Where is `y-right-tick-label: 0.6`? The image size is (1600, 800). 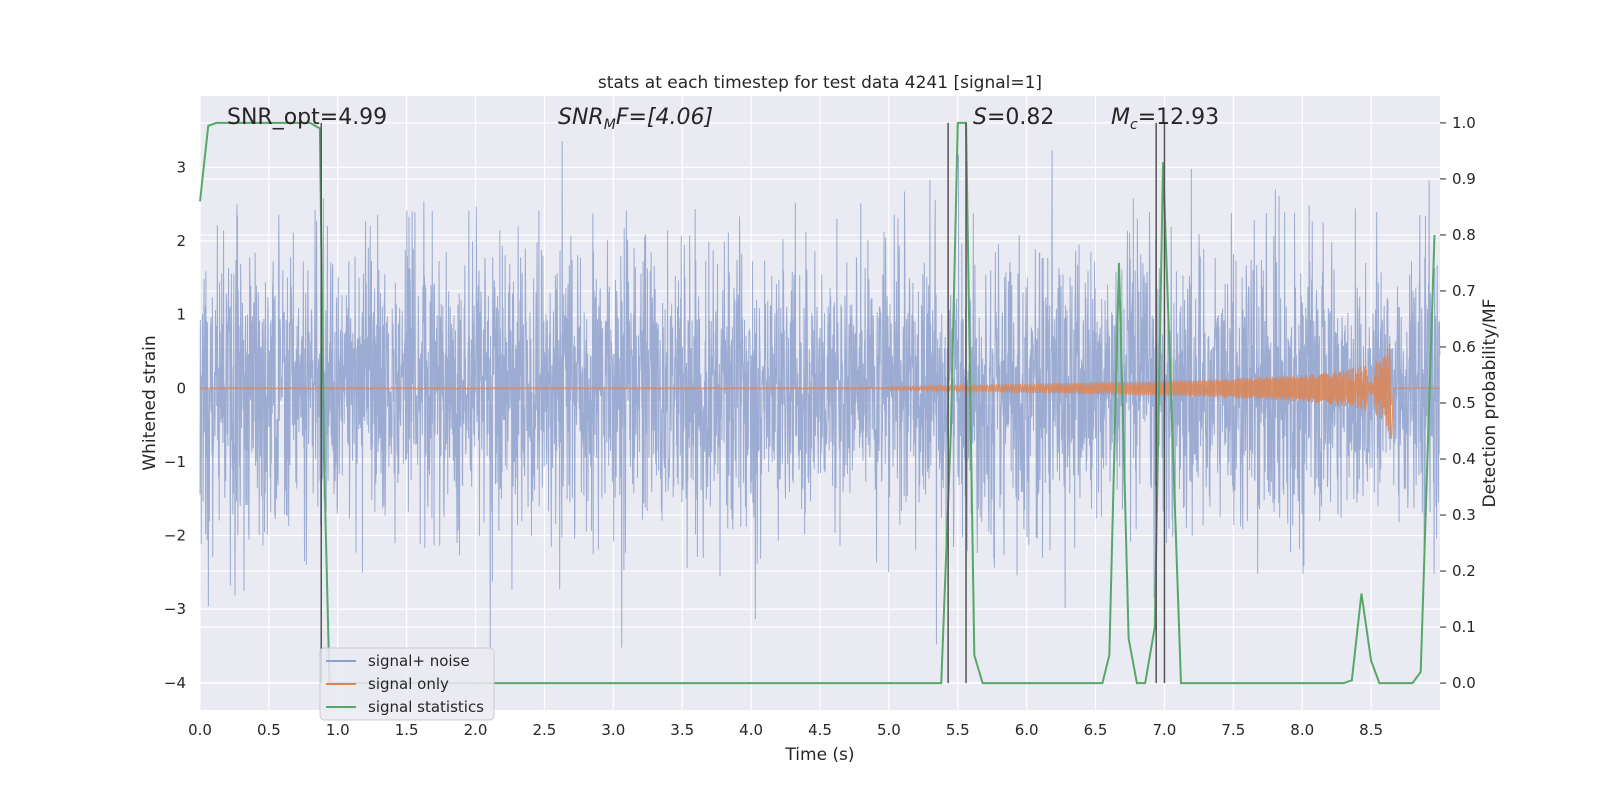
y-right-tick-label: 0.6 is located at coordinates (1464, 347).